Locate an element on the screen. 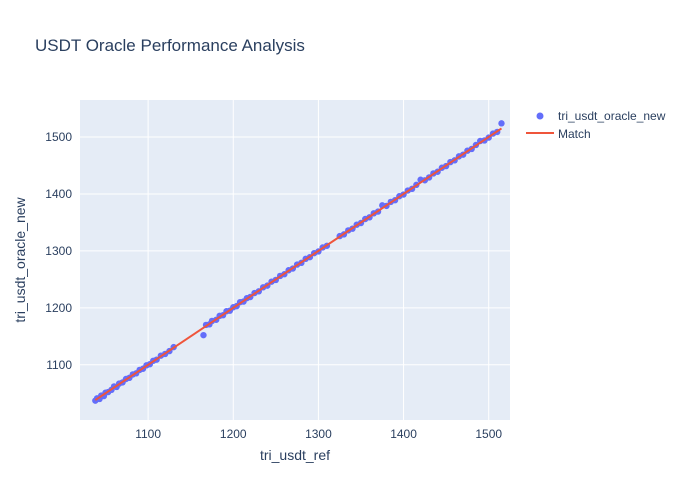 The image size is (700, 500). y-tick-label: 1300 is located at coordinates (58, 251).